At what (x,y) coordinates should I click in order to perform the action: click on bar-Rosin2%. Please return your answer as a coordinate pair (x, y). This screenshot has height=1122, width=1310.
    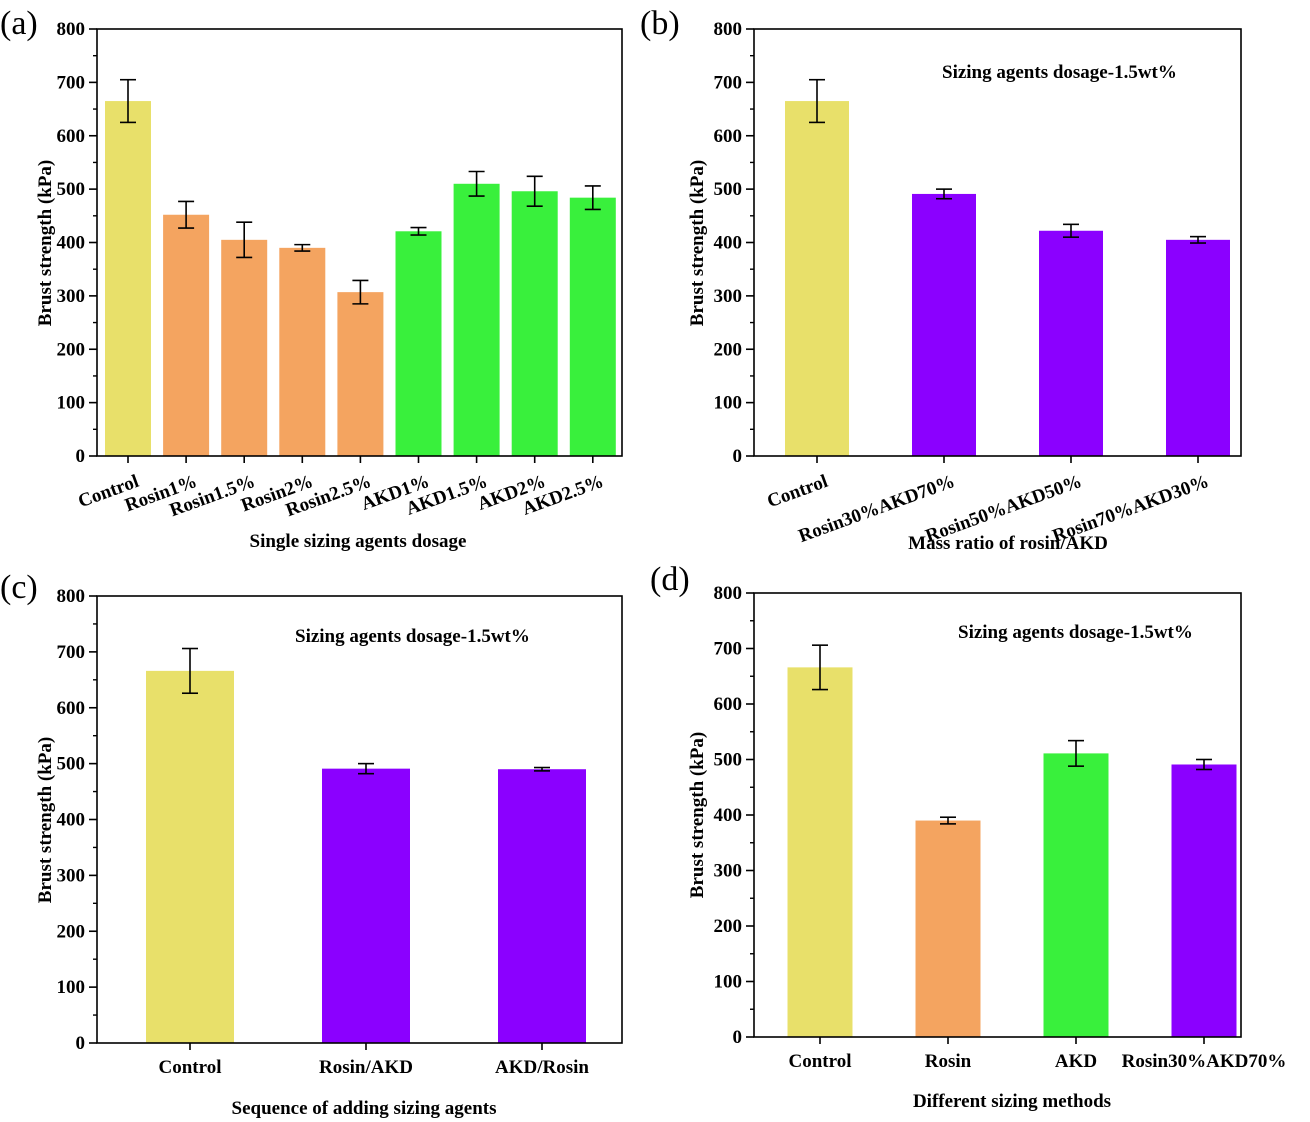
    Looking at the image, I should click on (302, 351).